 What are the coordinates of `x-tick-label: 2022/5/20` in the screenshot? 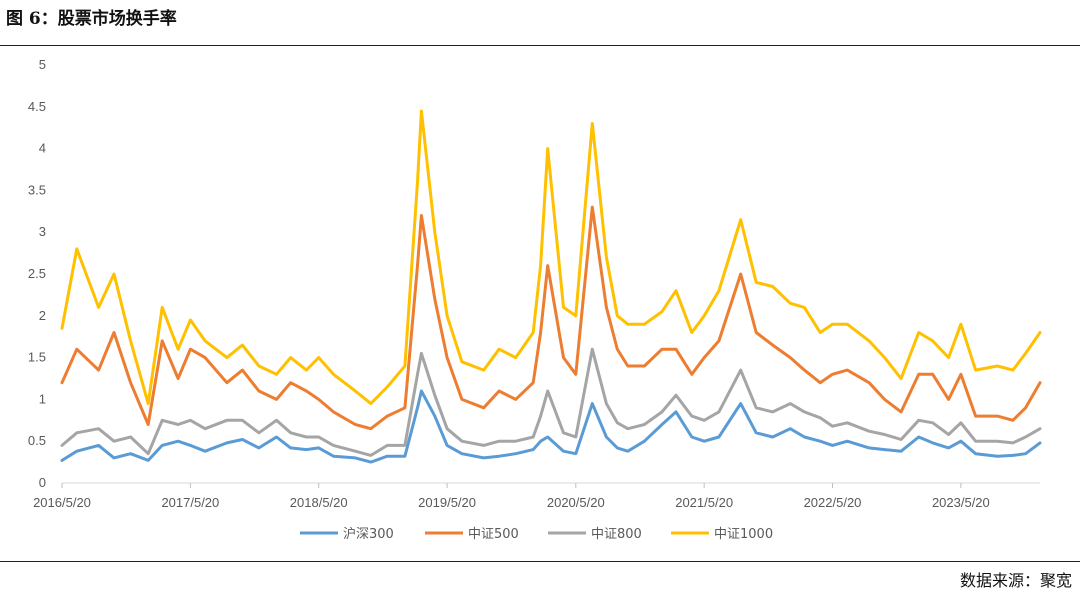 It's located at (833, 502).